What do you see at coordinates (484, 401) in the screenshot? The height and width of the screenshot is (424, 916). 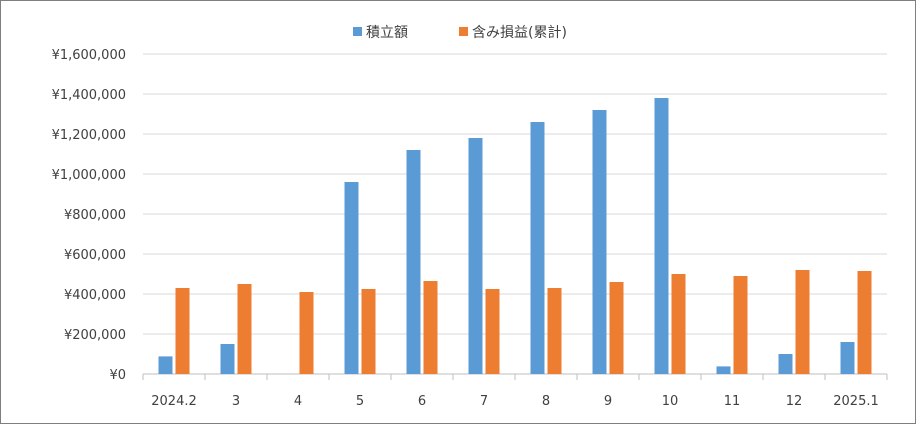 I see `x-tick-label: 7` at bounding box center [484, 401].